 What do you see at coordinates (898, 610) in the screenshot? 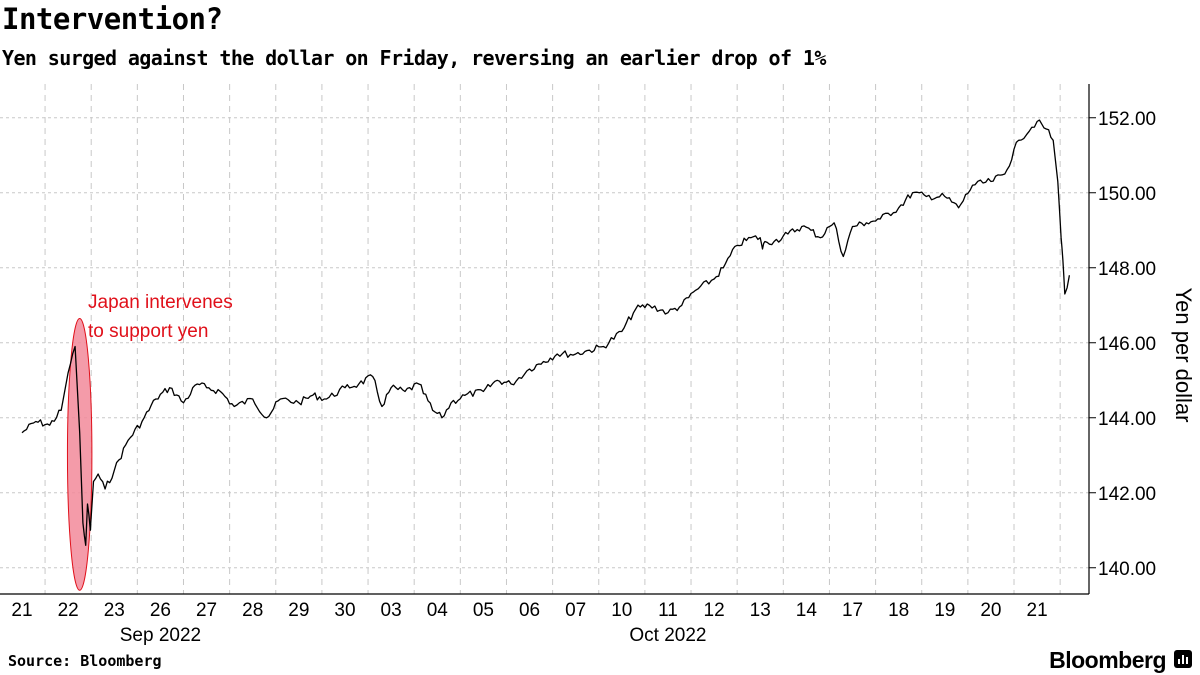
I see `x-tick-label: 18` at bounding box center [898, 610].